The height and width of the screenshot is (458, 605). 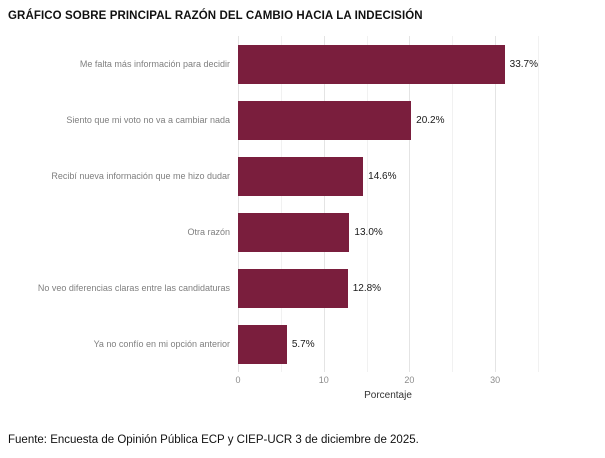 What do you see at coordinates (388, 344) in the screenshot?
I see `bar-row: 5.7%` at bounding box center [388, 344].